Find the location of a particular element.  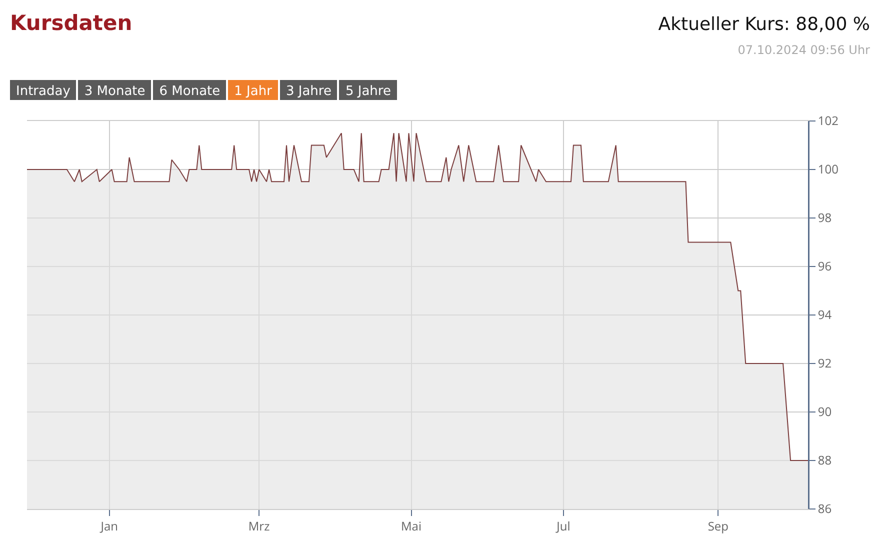

x-tick-label: Mai is located at coordinates (411, 525).